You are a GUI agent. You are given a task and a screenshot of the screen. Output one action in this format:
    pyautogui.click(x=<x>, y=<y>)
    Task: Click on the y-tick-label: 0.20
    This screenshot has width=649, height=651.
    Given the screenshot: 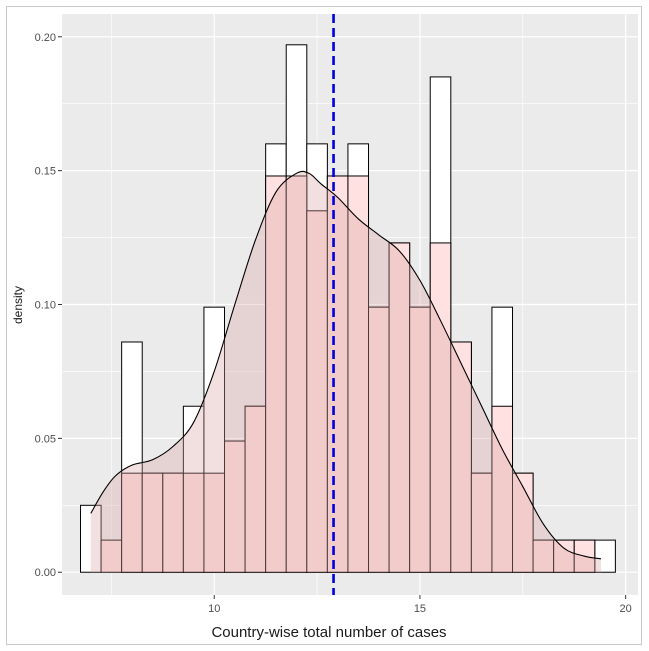 What is the action you would take?
    pyautogui.click(x=45, y=38)
    